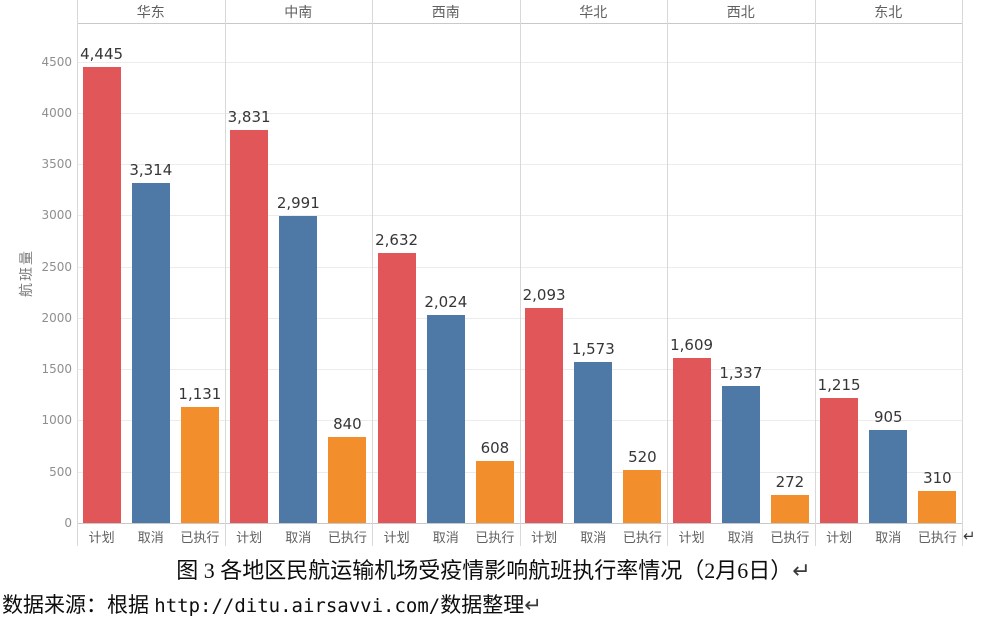 The width and height of the screenshot is (987, 628). Describe the element at coordinates (102, 54) in the screenshot. I see `bar-value-label: 4,445` at that location.